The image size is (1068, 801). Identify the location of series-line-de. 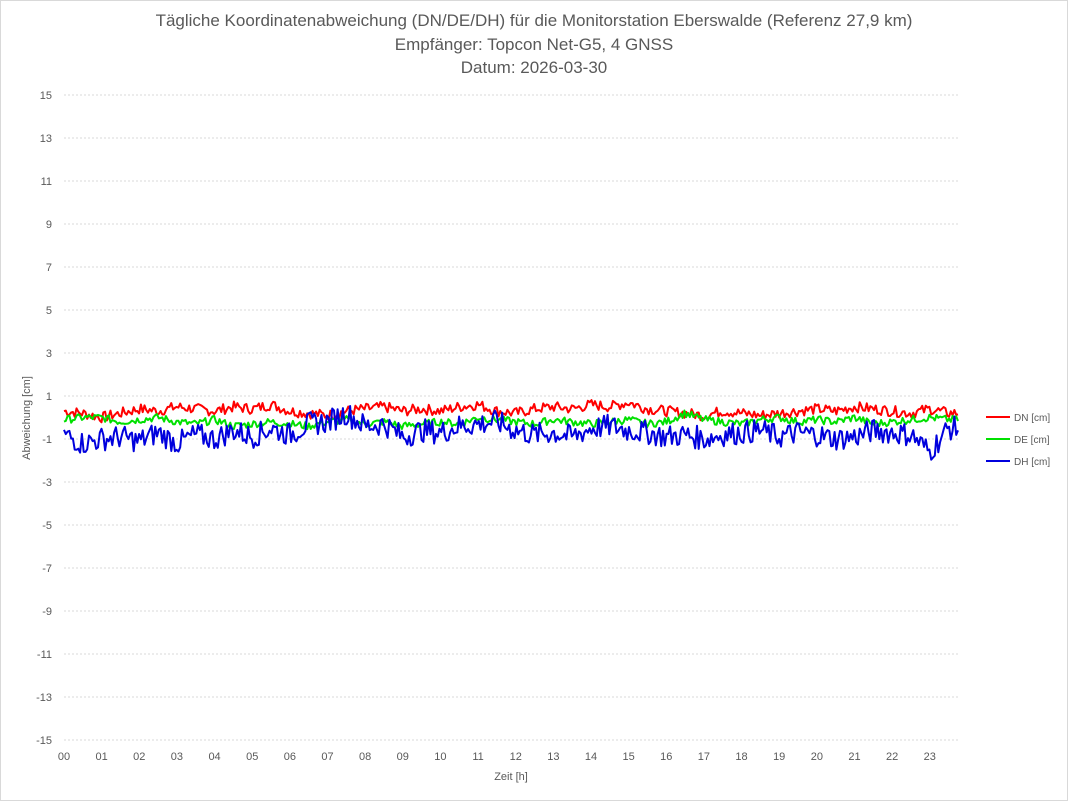
(511, 420).